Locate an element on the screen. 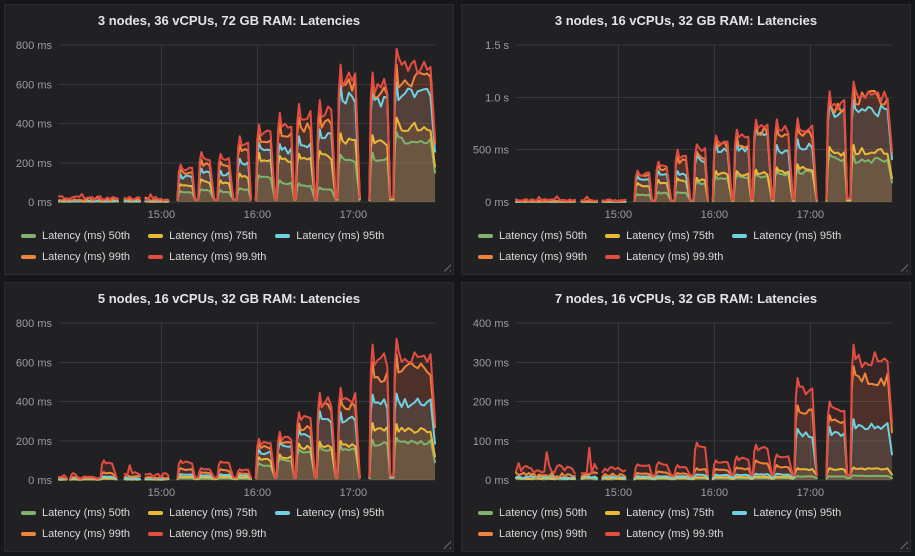  panel-title: 7 nodes, 16 vCPUs, 32 GB RAM: Latencies is located at coordinates (686, 298).